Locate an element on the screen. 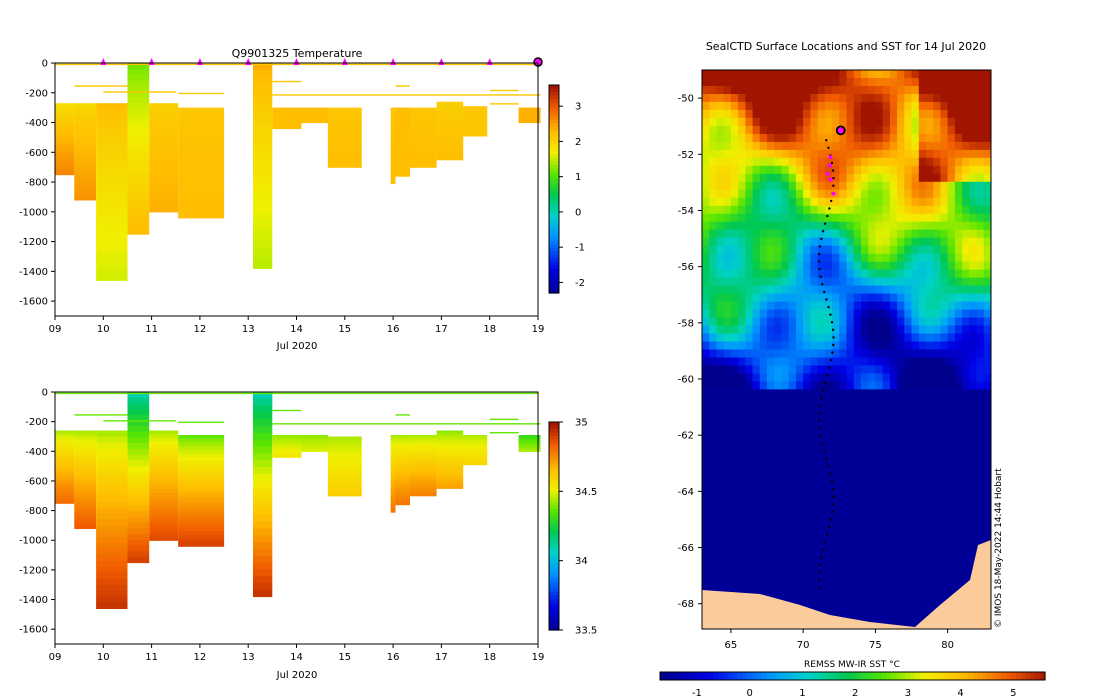 The width and height of the screenshot is (1100, 700). x-tick-label: 15 is located at coordinates (344, 329).